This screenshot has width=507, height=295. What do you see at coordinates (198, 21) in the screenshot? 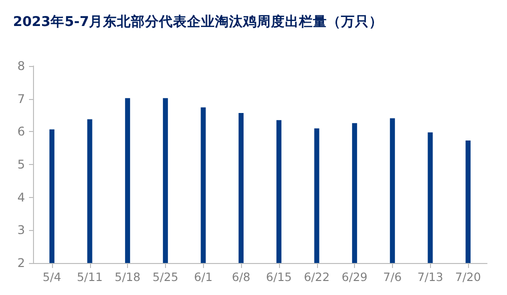
I see `chart-title: 2023年5-7月东北部分代表企业淘汰鸡周度出栏量（万只）` at bounding box center [198, 21].